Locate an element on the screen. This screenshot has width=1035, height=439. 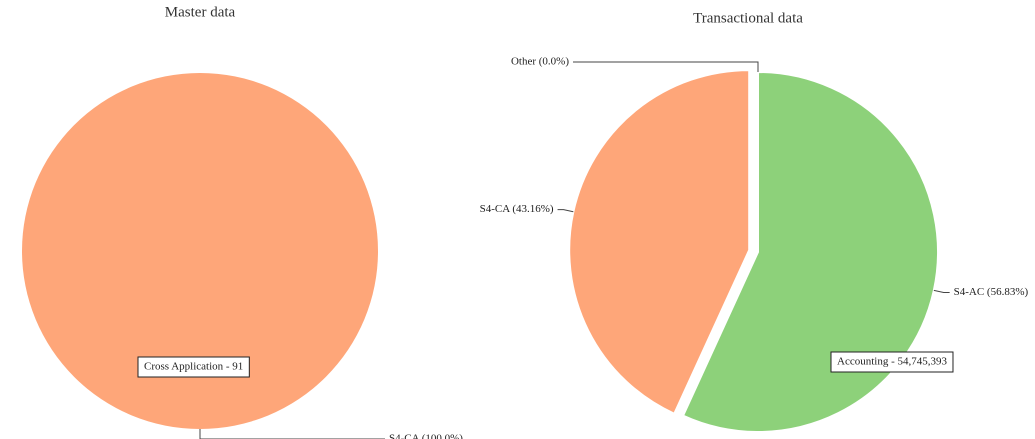
slice-label: S4-CA (100.0%) is located at coordinates (426, 436).